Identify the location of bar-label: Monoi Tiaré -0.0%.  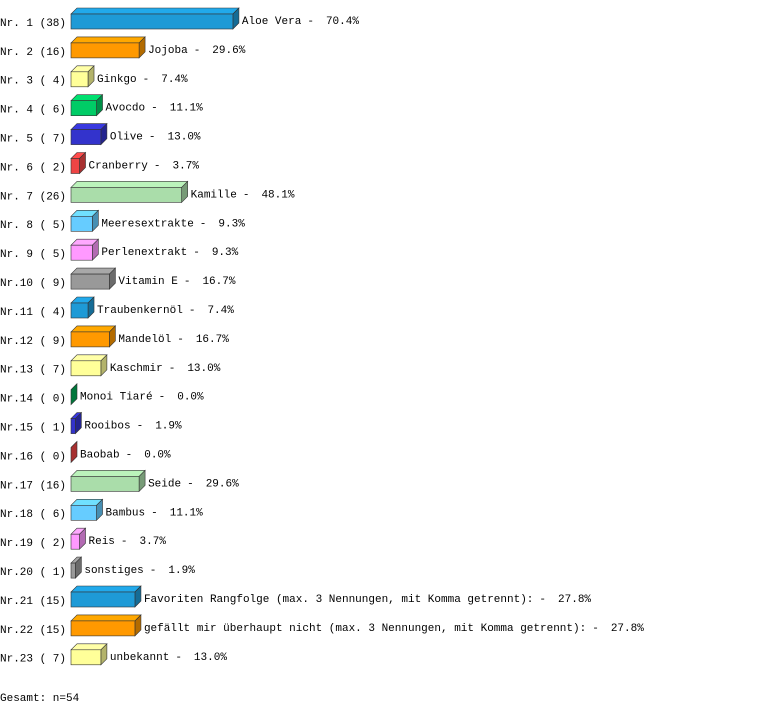
(142, 398).